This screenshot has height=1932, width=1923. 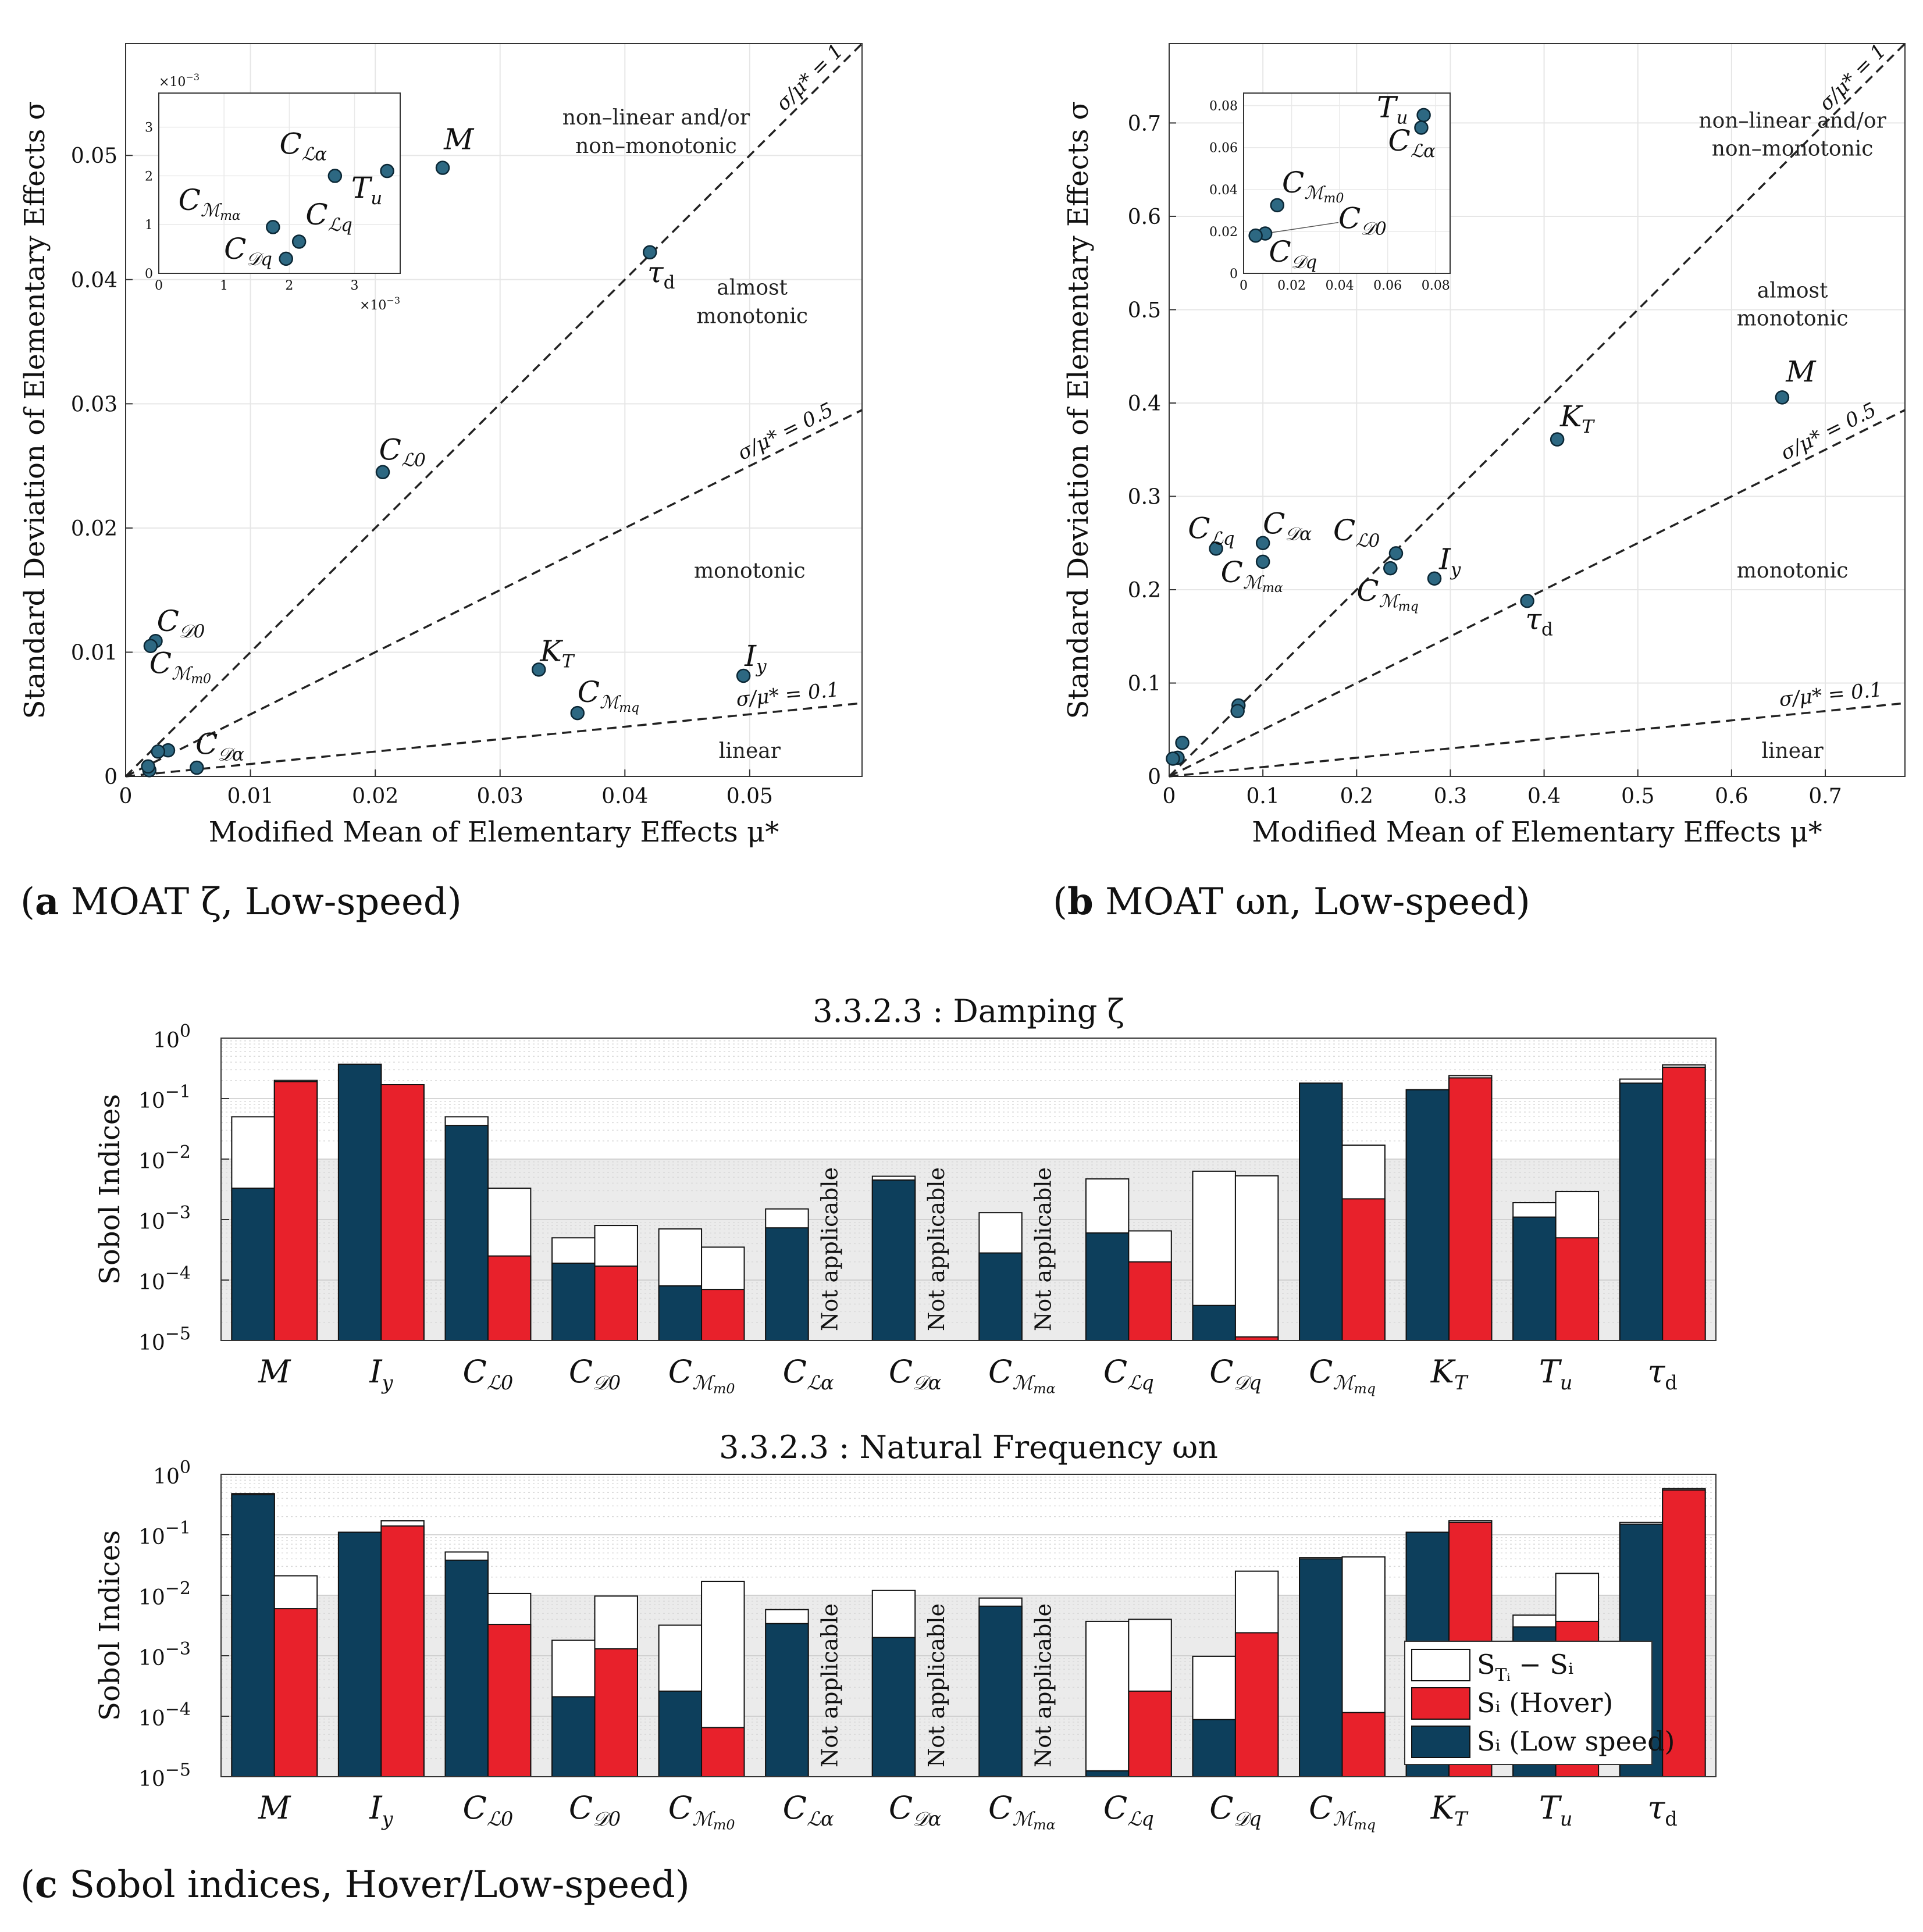 I want to click on x-tick-label: τd, so click(x=1663, y=1810).